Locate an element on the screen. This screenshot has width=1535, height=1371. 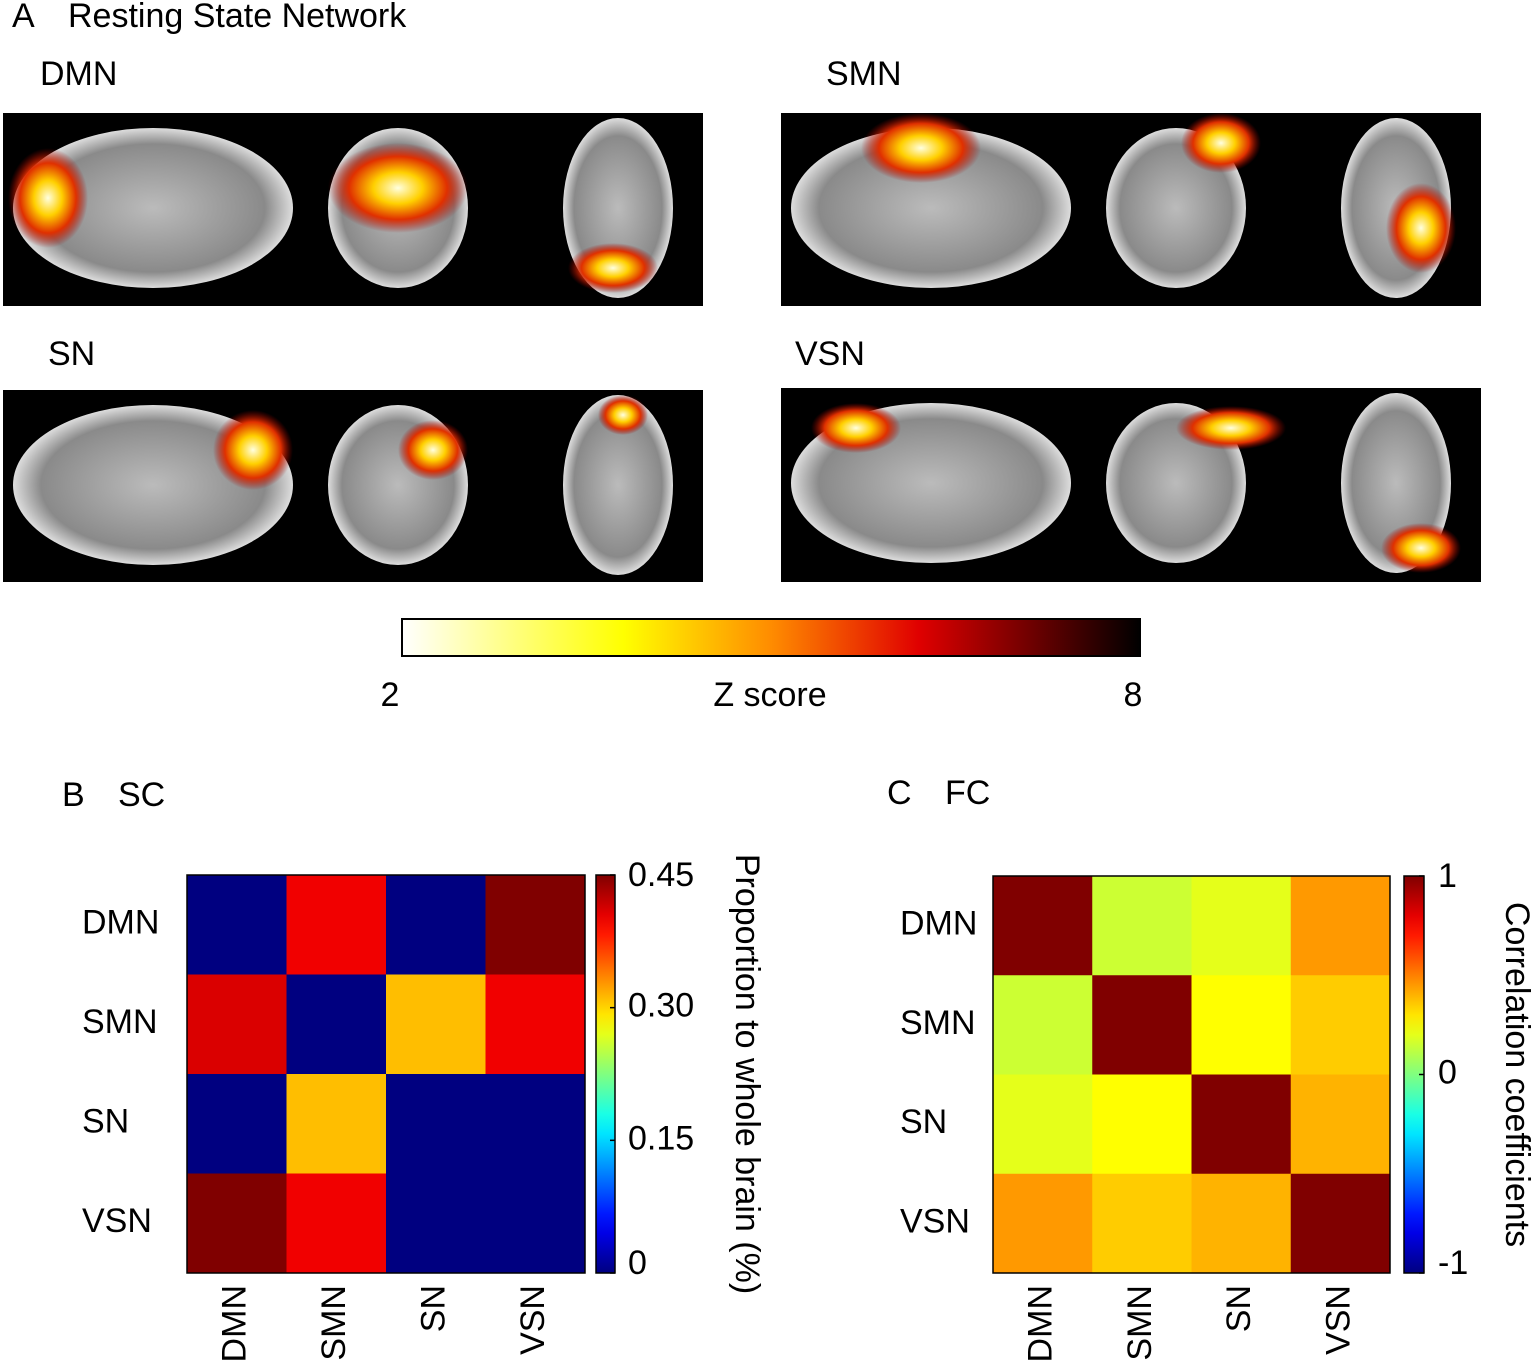
panel-label: C is located at coordinates (899, 793).